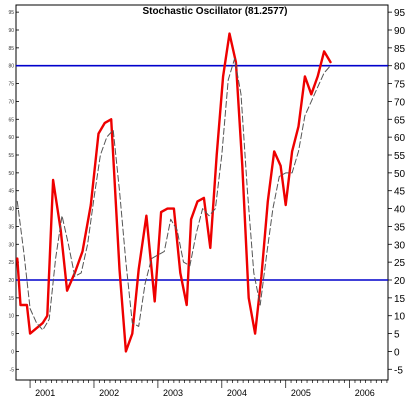 Image resolution: width=420 pixels, height=405 pixels. Describe the element at coordinates (397, 352) in the screenshot. I see `y-tick-label-right: 0` at that location.